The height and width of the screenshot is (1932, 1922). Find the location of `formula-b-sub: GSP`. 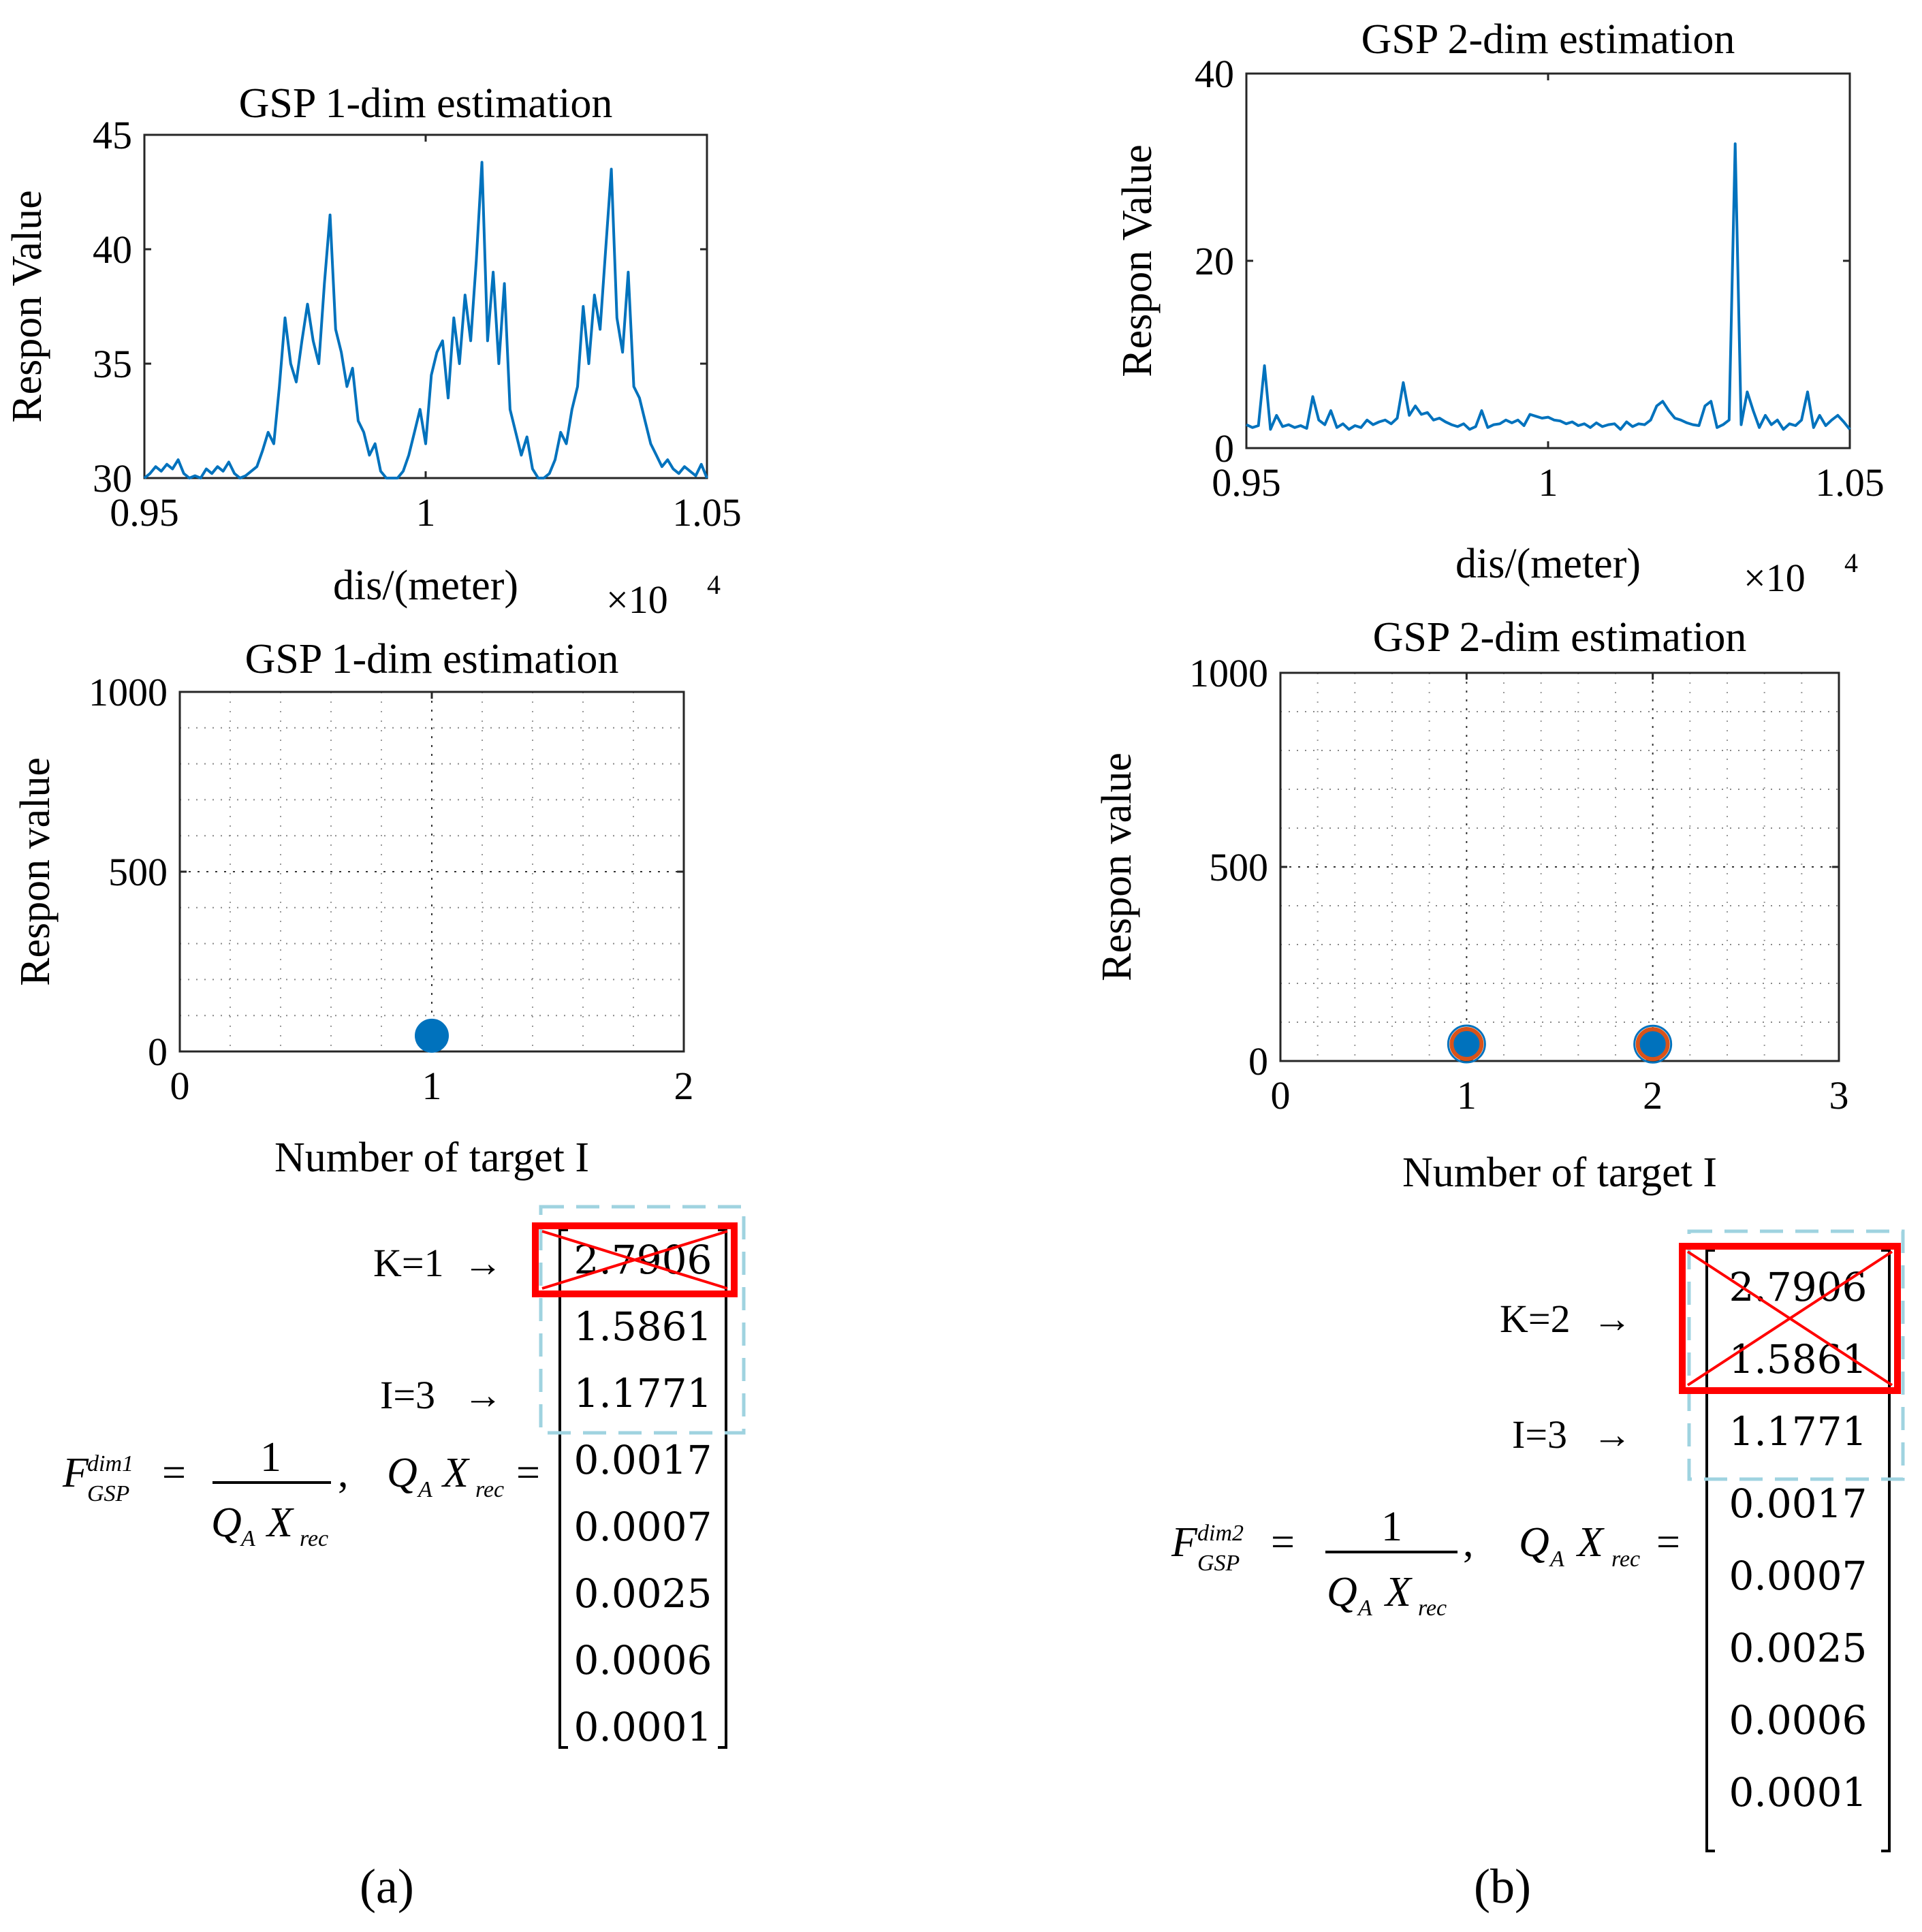

formula-b-sub: GSP is located at coordinates (1219, 1563).